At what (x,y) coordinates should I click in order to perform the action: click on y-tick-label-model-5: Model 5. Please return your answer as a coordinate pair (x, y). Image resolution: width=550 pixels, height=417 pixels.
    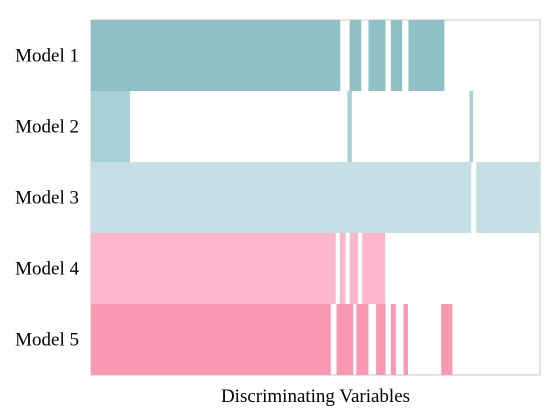
    Looking at the image, I should click on (47, 340).